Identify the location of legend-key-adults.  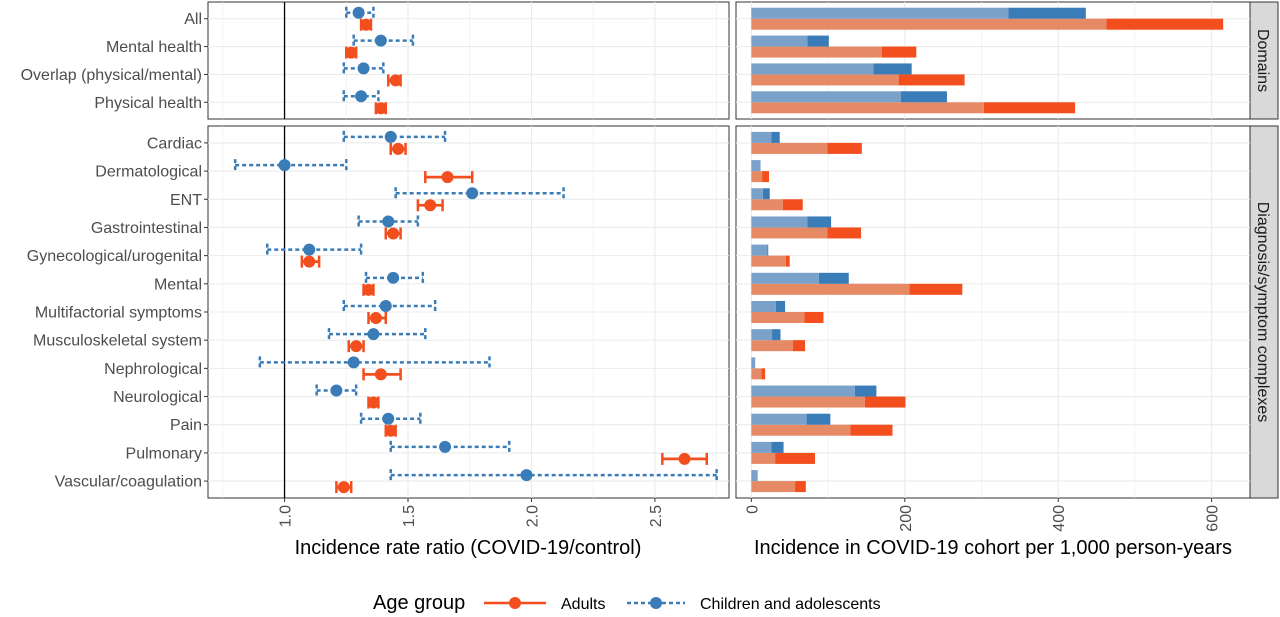
(515, 603).